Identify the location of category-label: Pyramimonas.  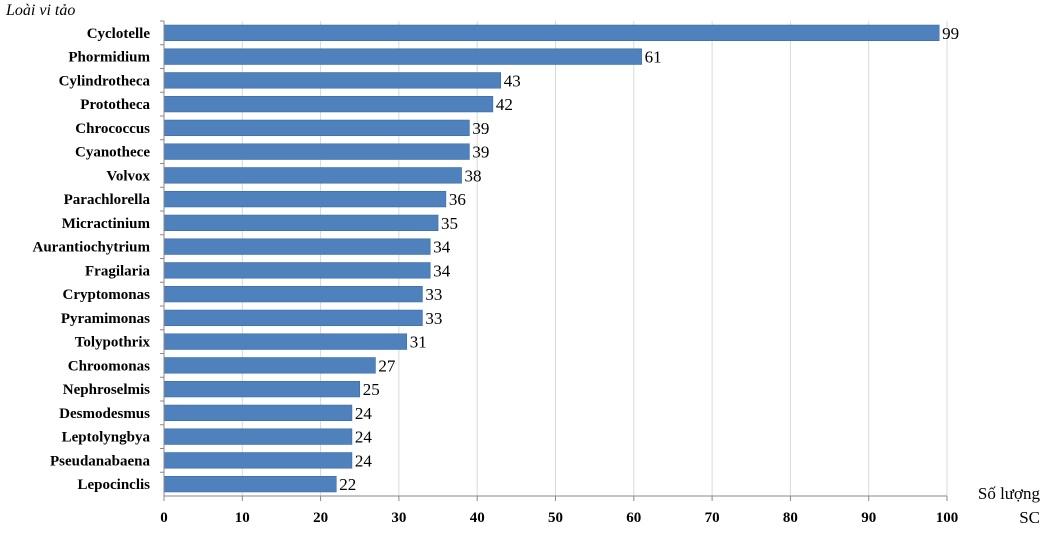
(105, 319).